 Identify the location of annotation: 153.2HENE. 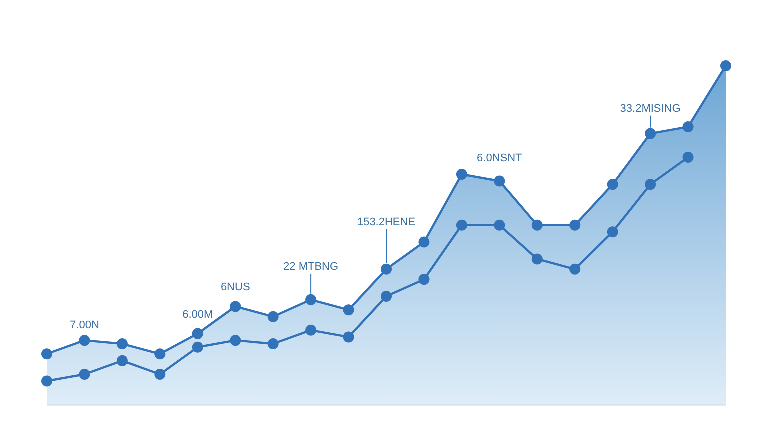
(386, 222).